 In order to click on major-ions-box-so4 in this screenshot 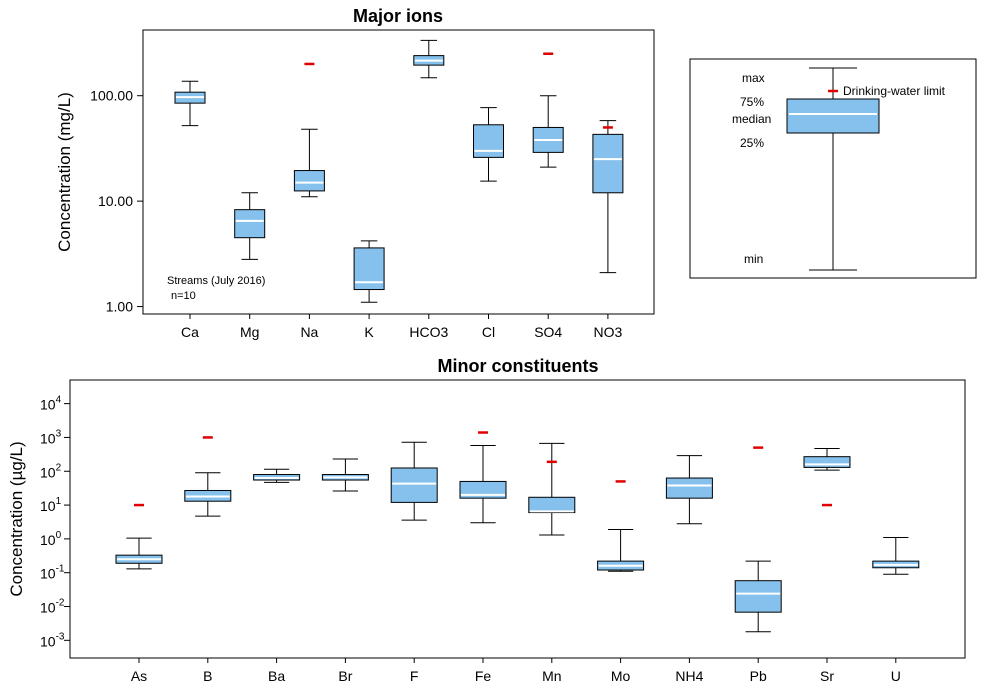, I will do `click(548, 110)`.